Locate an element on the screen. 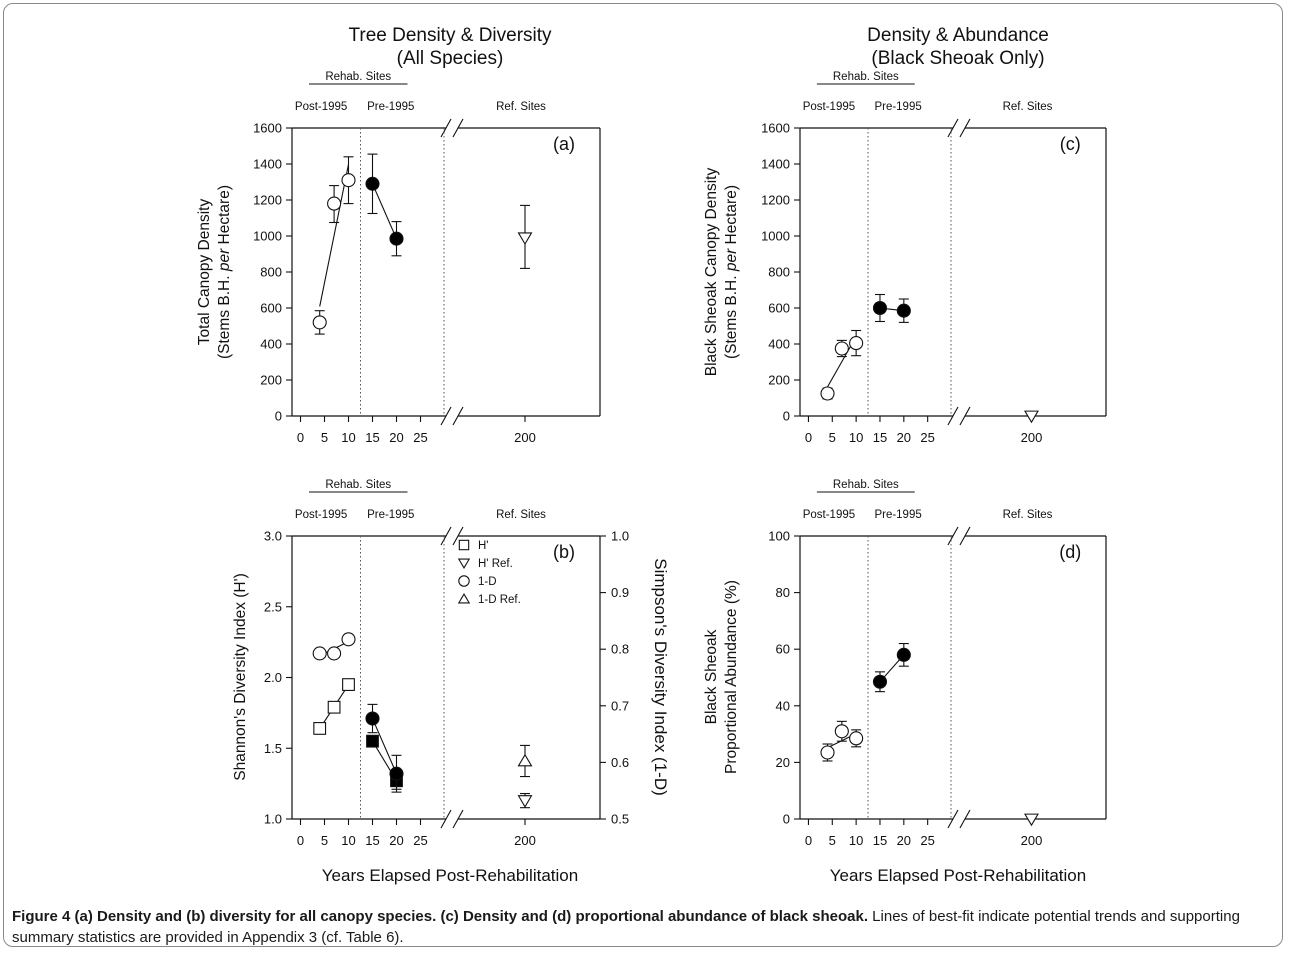  column-title-line1: Density & Abundance is located at coordinates (958, 35).